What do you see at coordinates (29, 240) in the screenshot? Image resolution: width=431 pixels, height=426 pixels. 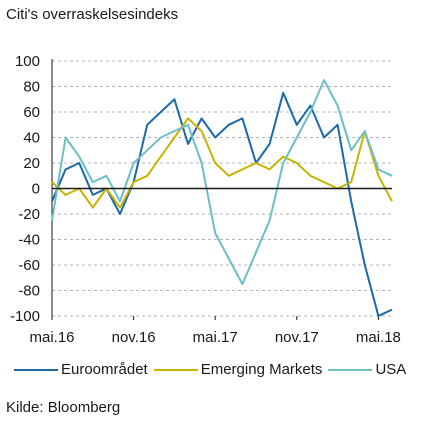 I see `y-tick-label: -40` at bounding box center [29, 240].